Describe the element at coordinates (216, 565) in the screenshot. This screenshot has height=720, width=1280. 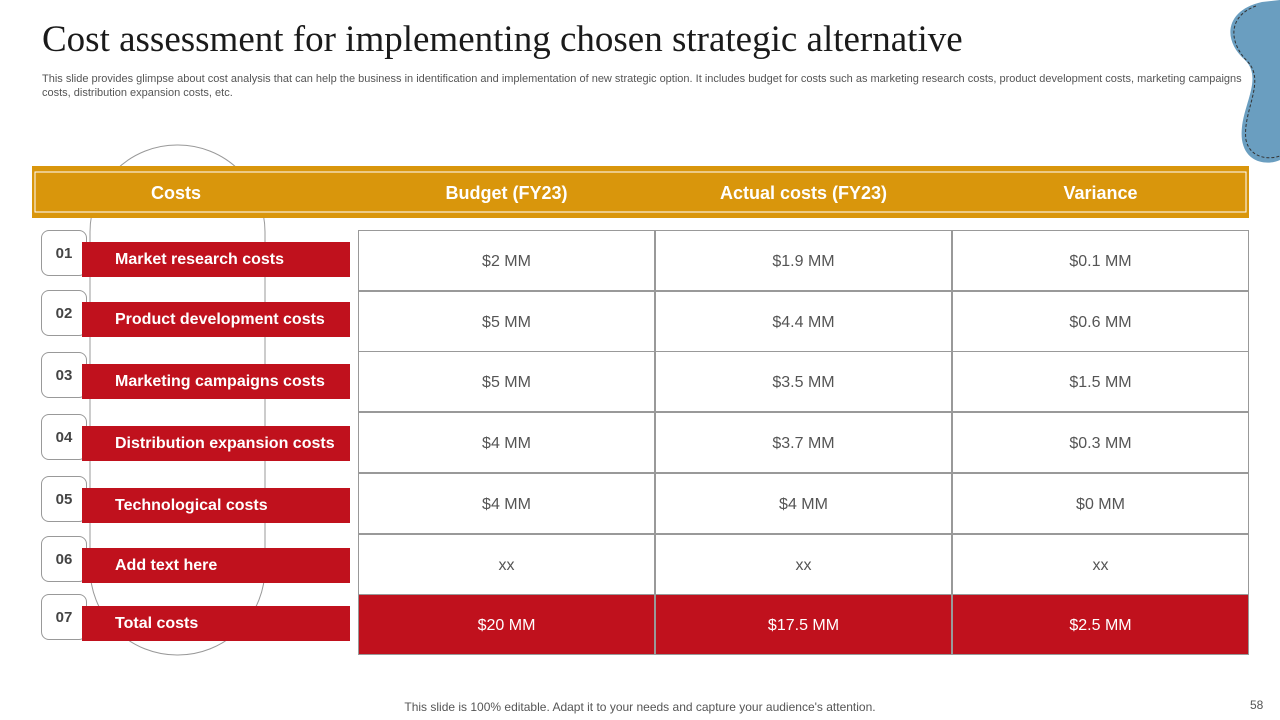
I see `row-label: Add text here` at that location.